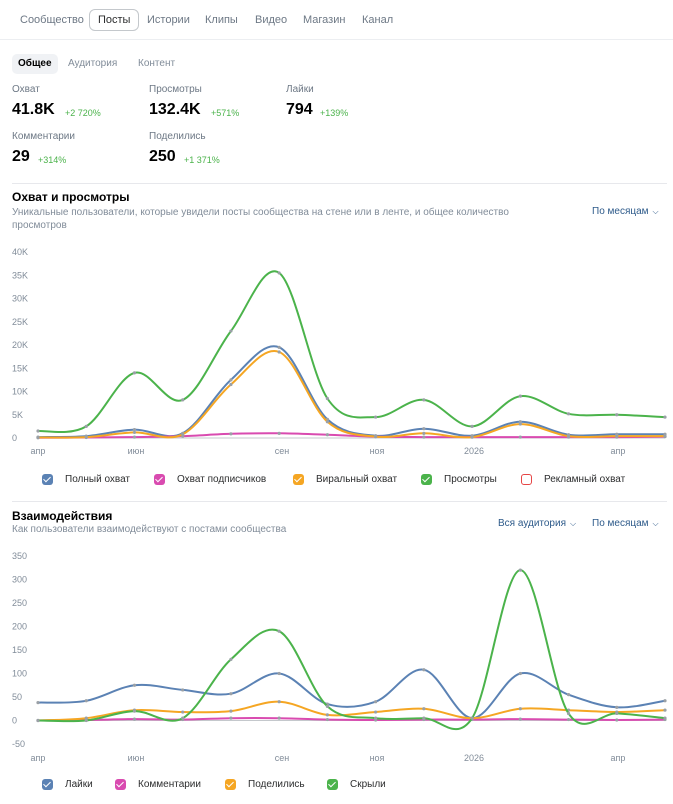 This screenshot has height=804, width=673. What do you see at coordinates (470, 479) in the screenshot?
I see `legend-label: Просмотры` at bounding box center [470, 479].